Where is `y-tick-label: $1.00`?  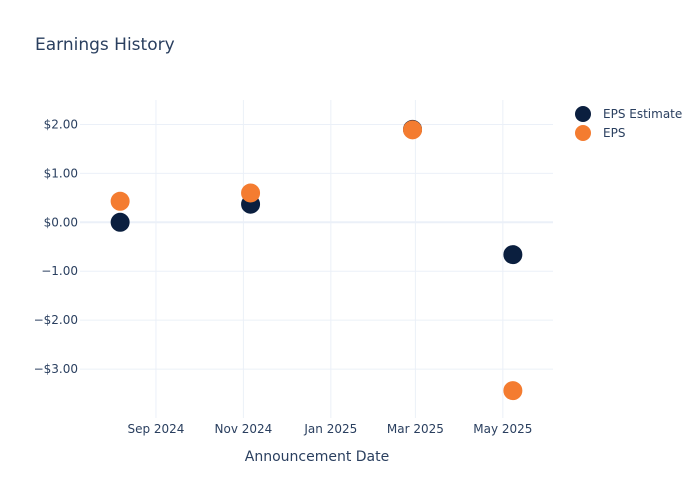
y-tick-label: $1.00 is located at coordinates (61, 173).